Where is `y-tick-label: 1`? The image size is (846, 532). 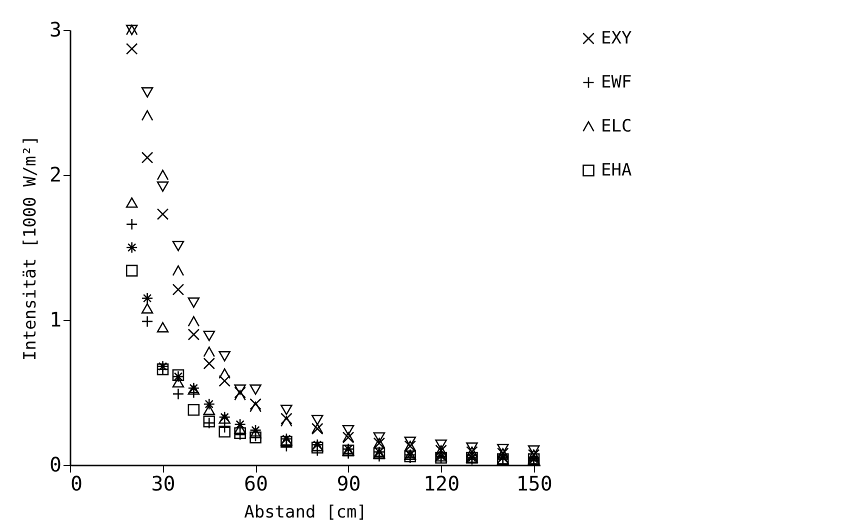 y-tick-label: 1 is located at coordinates (55, 320).